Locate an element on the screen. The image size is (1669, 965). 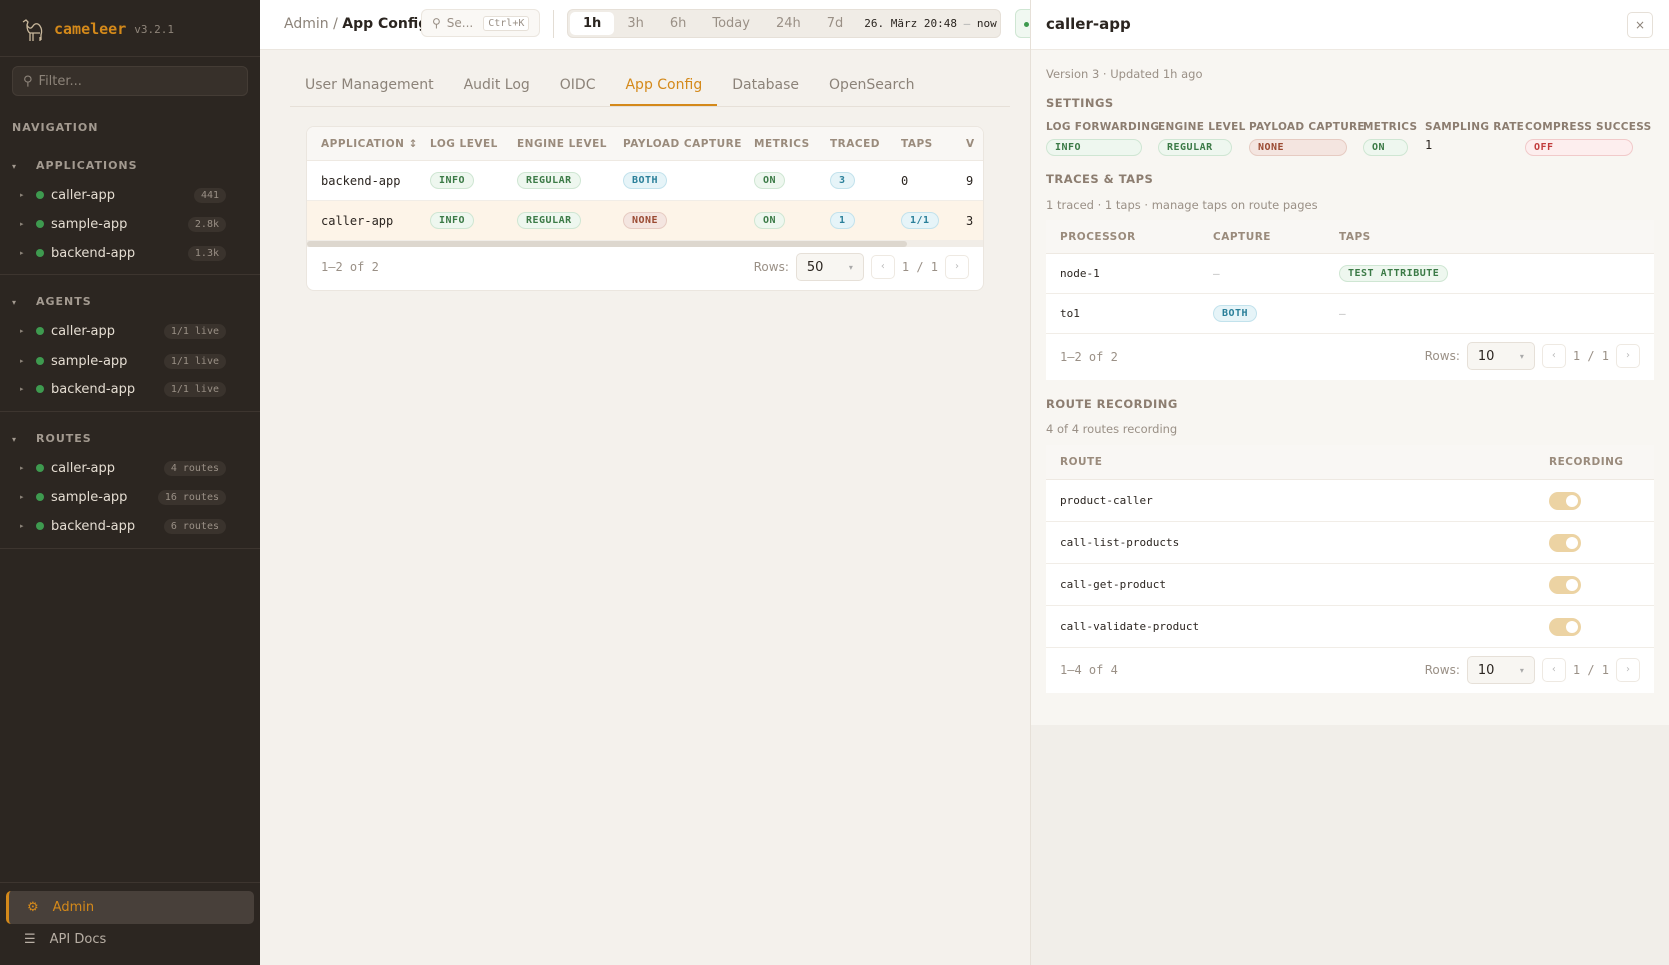
section-routes: ▾ ROUTES is located at coordinates (52, 438).